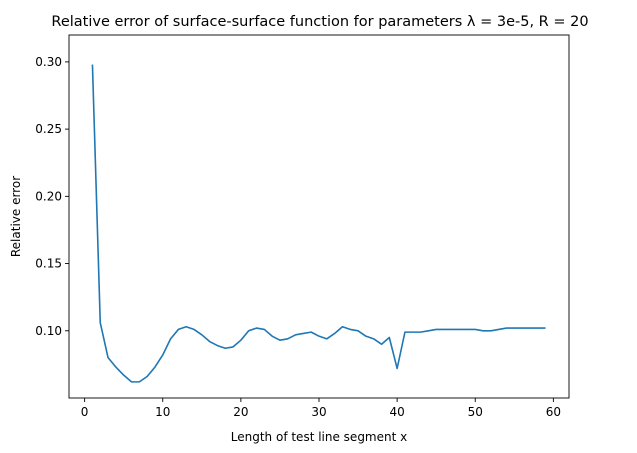 This screenshot has height=453, width=637. I want to click on x-tick-label: 40, so click(396, 412).